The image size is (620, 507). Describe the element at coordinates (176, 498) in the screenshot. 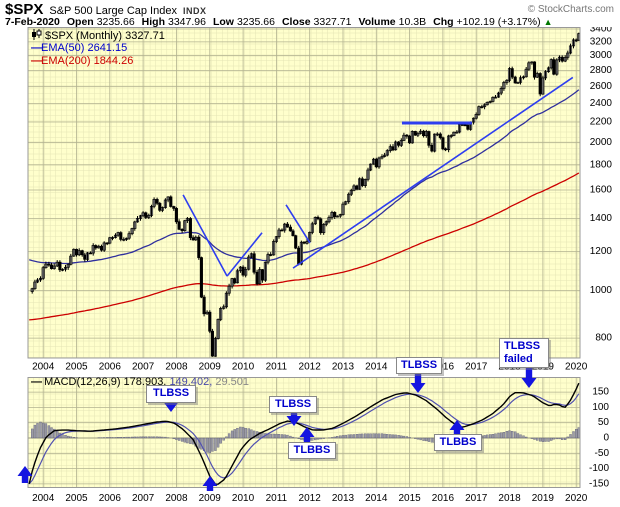

I see `axis-label: 2008` at that location.